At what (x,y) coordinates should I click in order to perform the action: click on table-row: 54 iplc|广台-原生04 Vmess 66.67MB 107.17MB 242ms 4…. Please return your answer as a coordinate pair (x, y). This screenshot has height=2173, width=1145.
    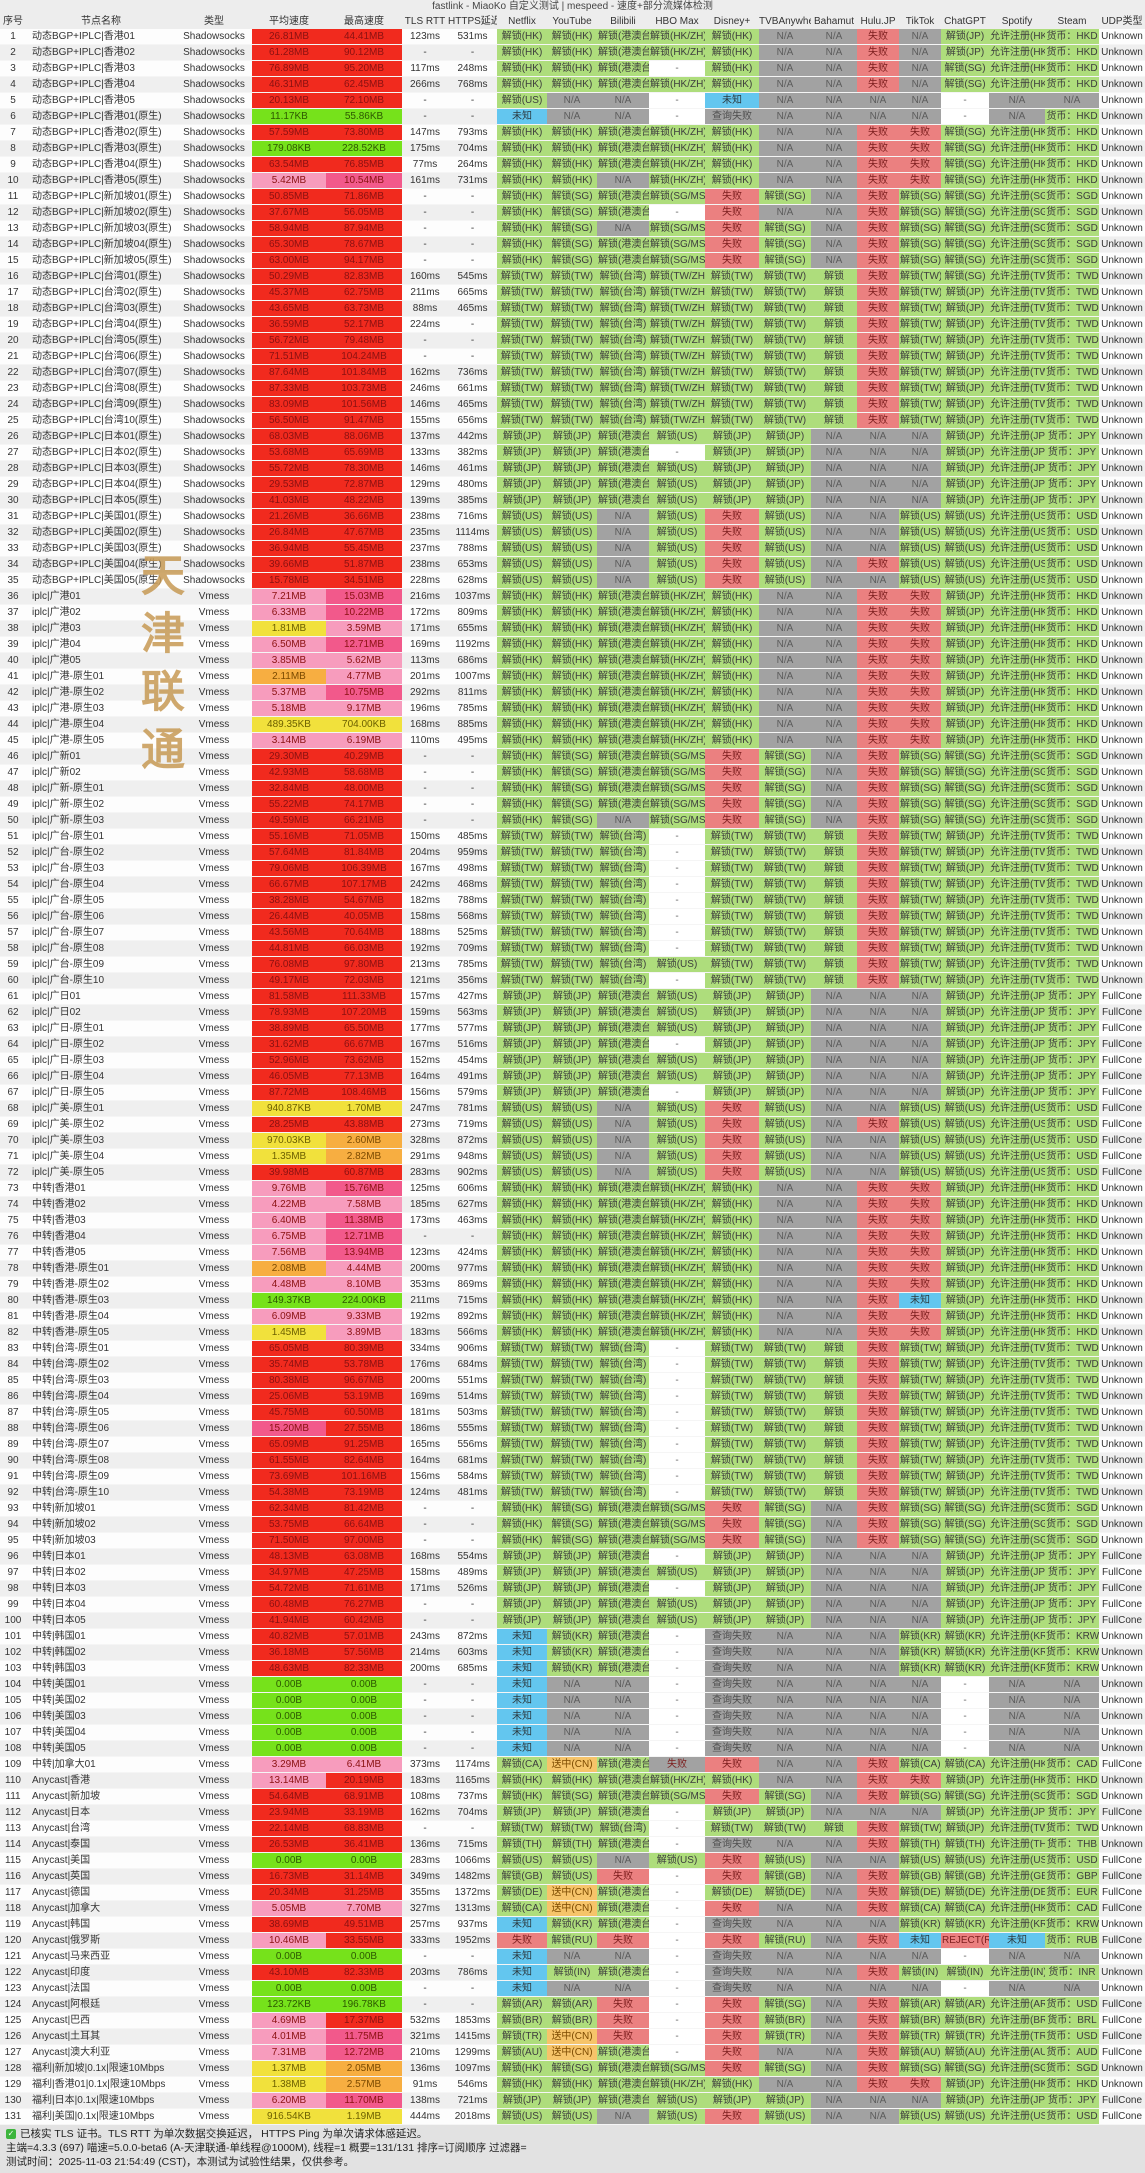
    Looking at the image, I should click on (572, 884).